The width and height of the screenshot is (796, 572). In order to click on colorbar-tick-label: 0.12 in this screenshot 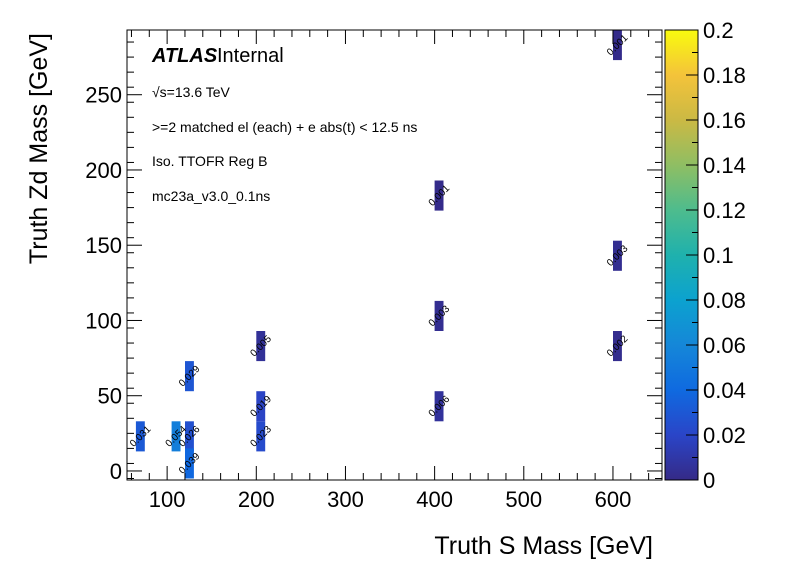, I will do `click(724, 210)`.